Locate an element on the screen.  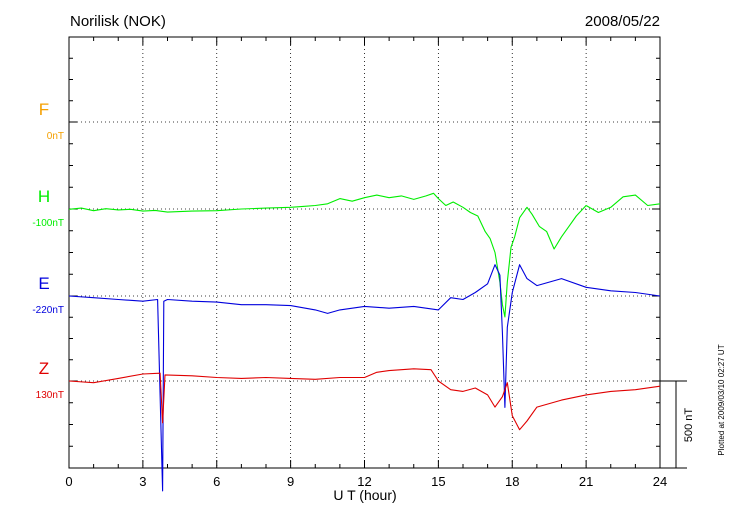
x-tick-label: 18 is located at coordinates (512, 481).